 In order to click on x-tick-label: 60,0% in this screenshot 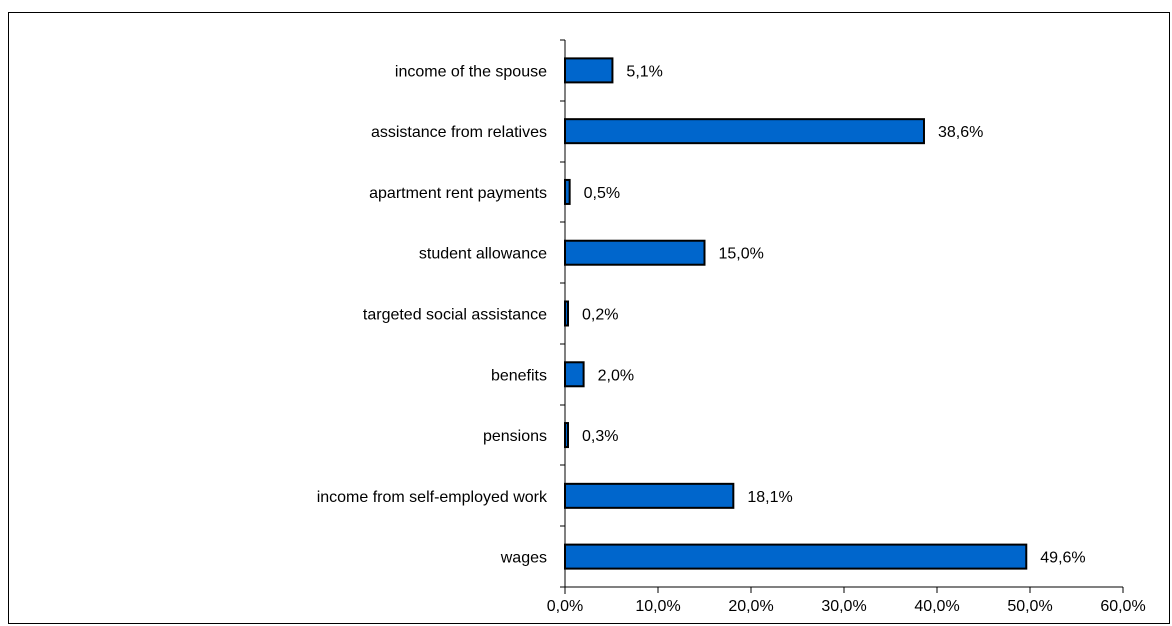, I will do `click(1122, 606)`.